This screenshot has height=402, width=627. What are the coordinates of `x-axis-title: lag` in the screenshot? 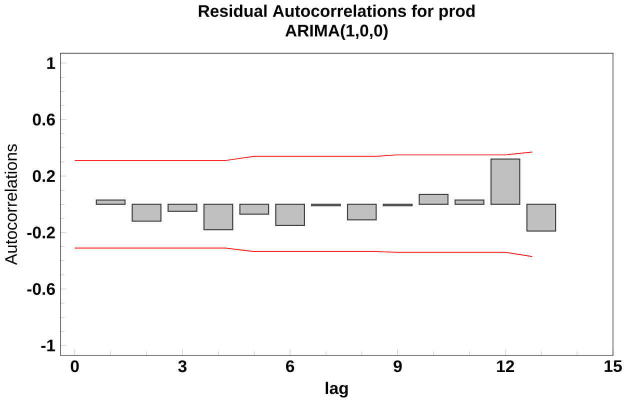 It's located at (337, 390).